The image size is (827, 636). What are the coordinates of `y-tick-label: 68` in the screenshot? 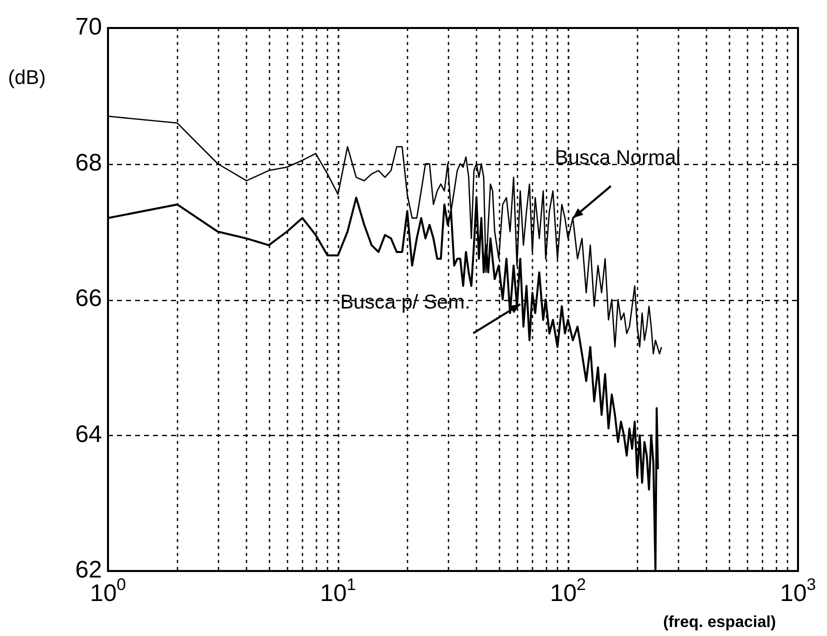 It's located at (88, 162).